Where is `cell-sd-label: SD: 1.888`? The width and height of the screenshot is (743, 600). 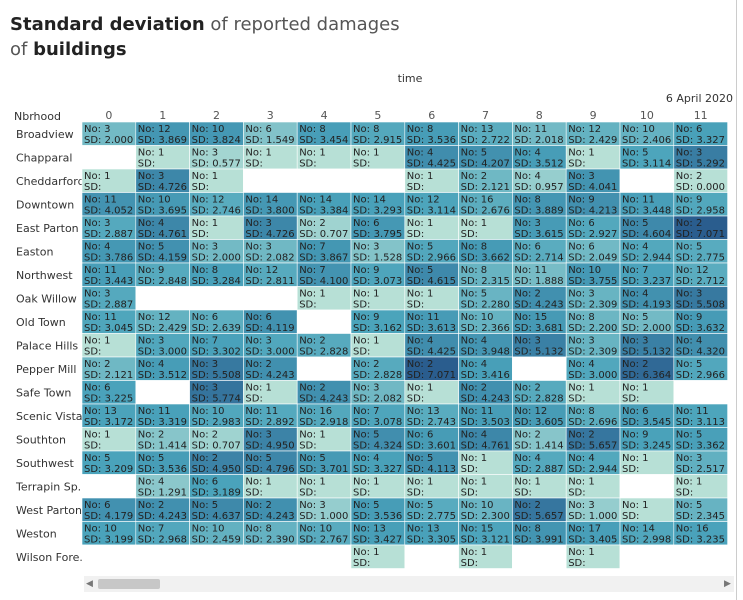
cell-sd-label: SD: 1.888 is located at coordinates (538, 281).